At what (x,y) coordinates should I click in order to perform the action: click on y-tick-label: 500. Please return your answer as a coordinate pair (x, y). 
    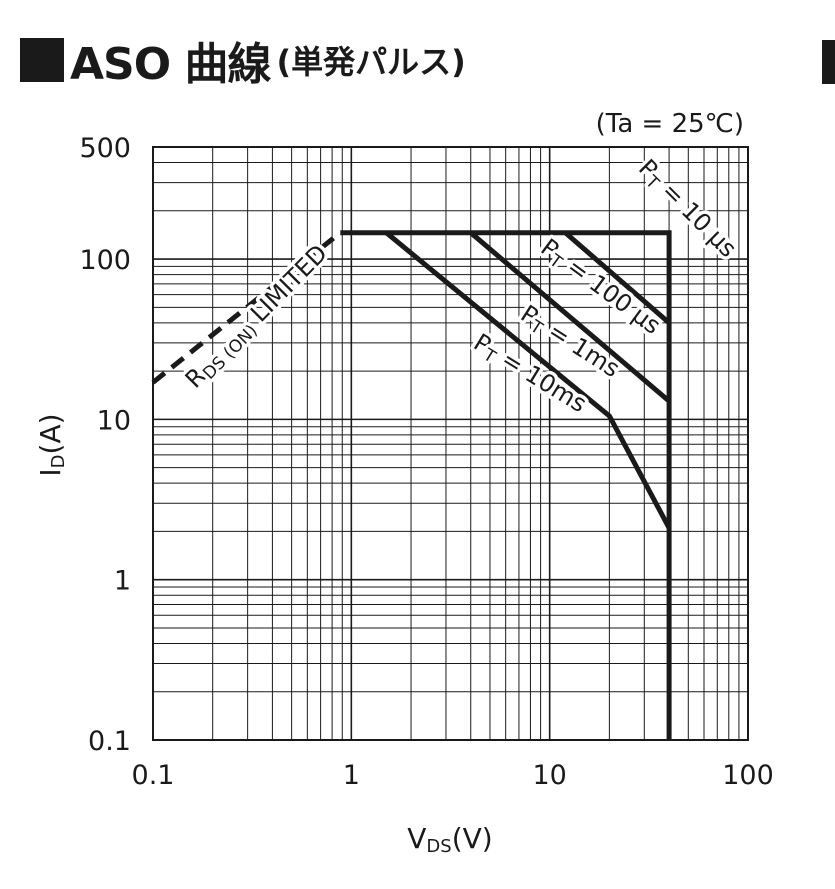
    Looking at the image, I should click on (105, 148).